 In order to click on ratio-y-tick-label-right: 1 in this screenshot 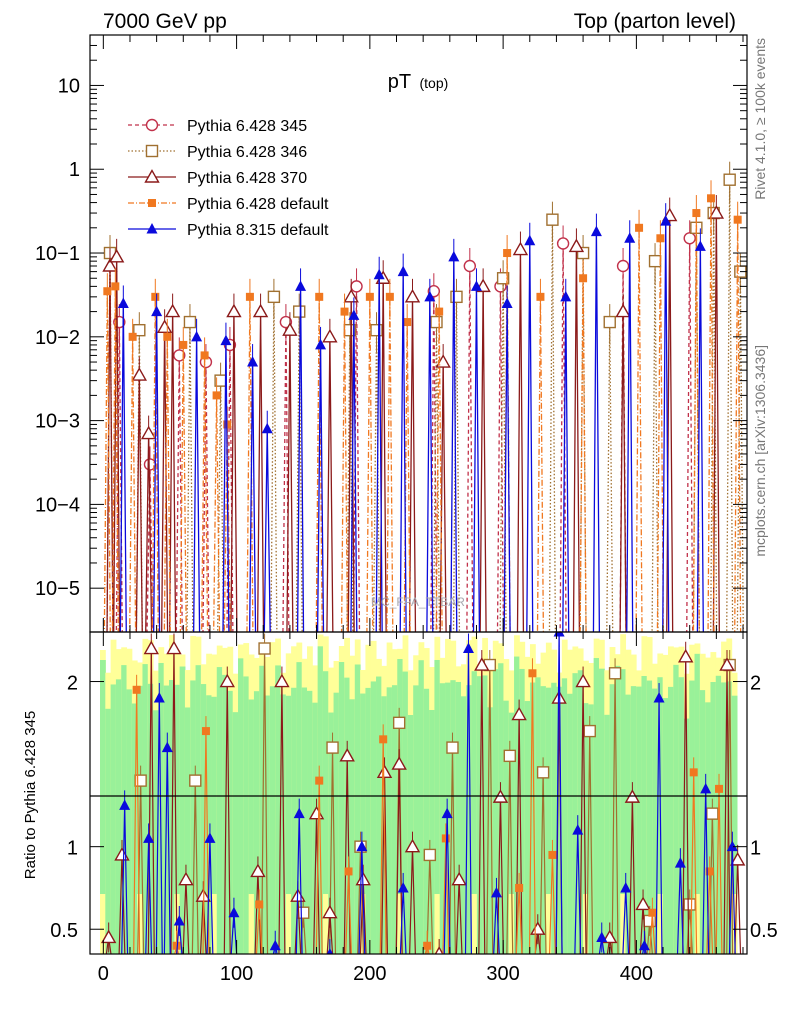, I will do `click(755, 849)`.